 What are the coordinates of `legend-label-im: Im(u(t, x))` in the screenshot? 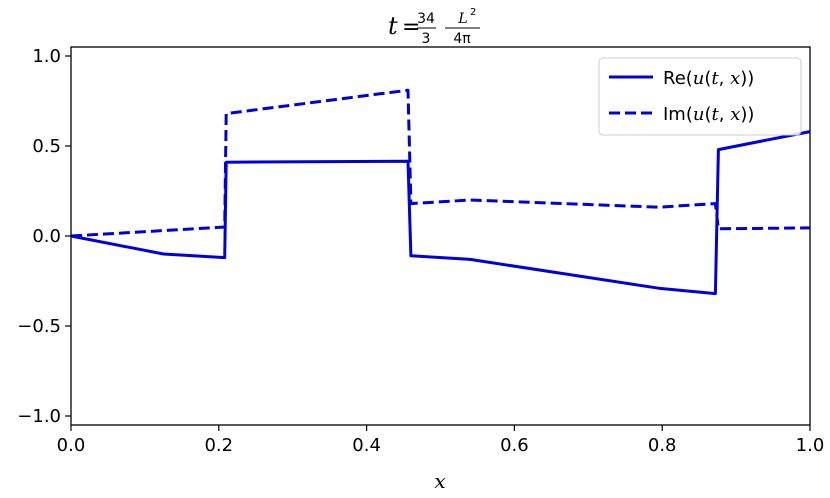 It's located at (708, 114).